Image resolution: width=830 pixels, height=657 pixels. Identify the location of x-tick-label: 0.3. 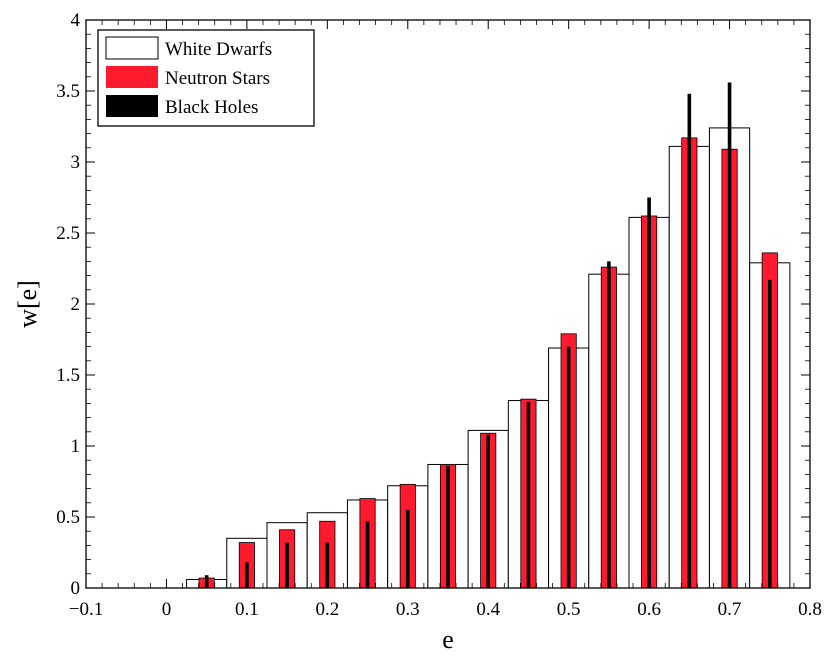
(408, 609).